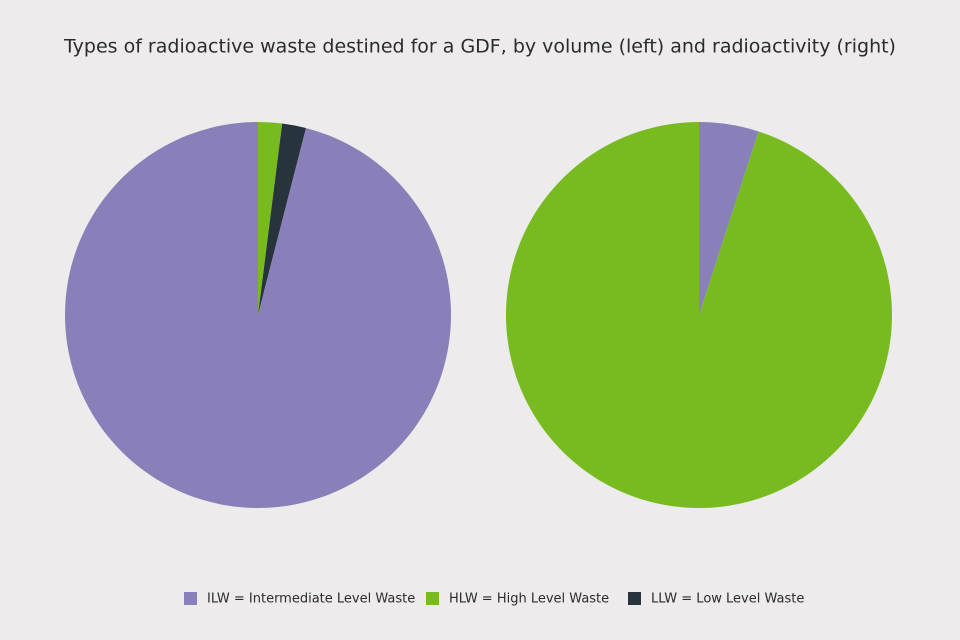 This screenshot has height=640, width=960. Describe the element at coordinates (529, 599) in the screenshot. I see `legend-label: HLW = High Level Waste` at that location.